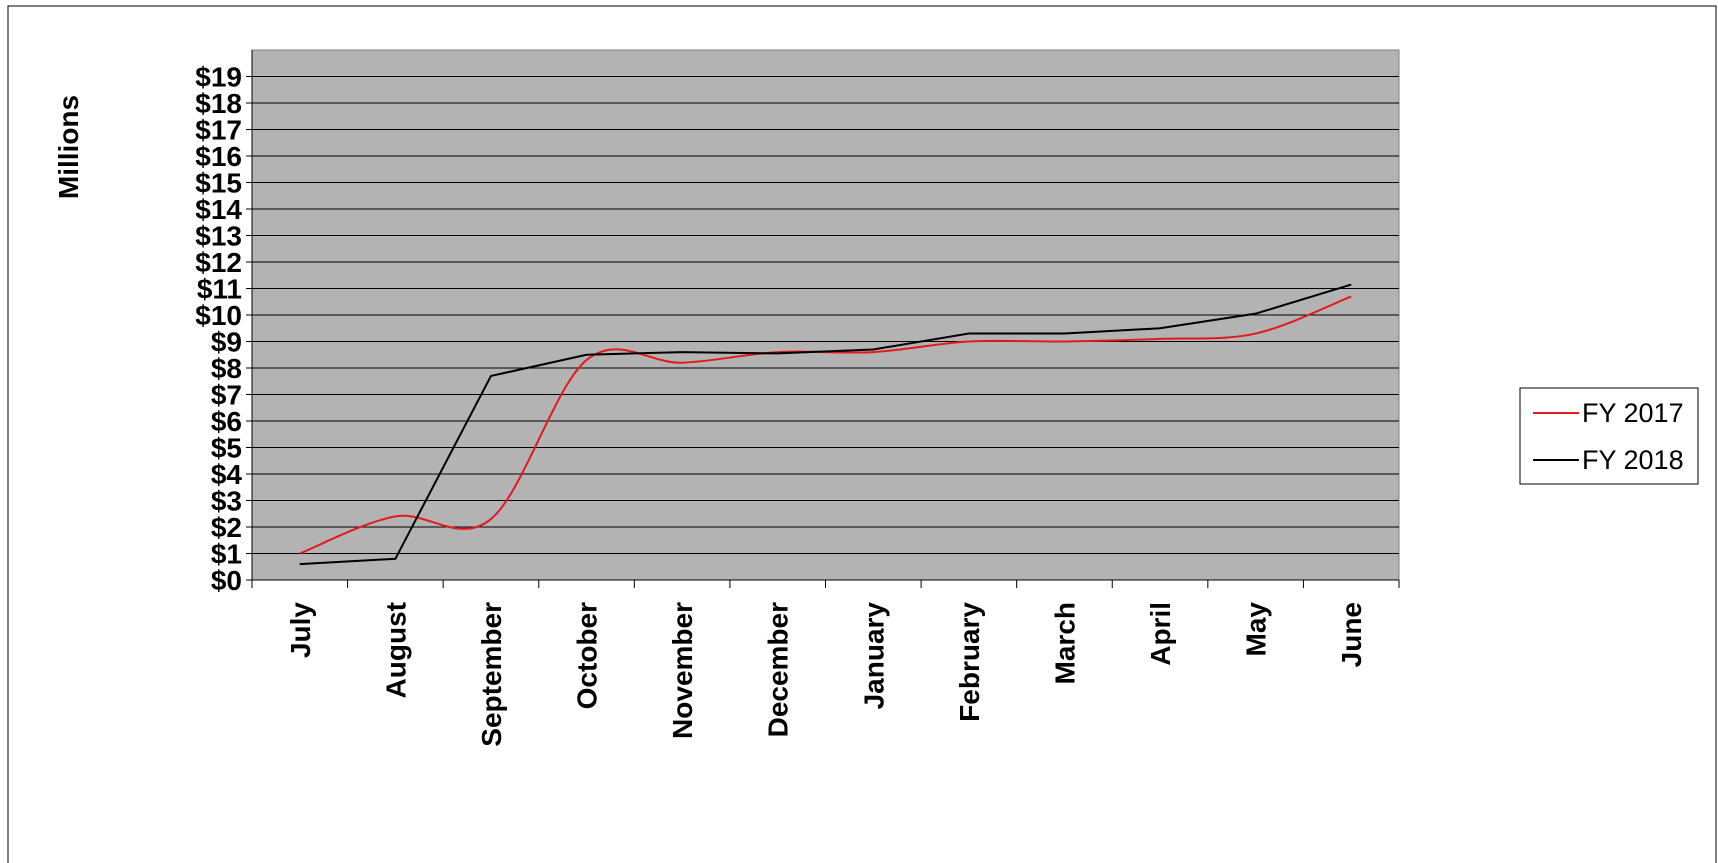 This screenshot has width=1718, height=863. What do you see at coordinates (873, 656) in the screenshot?
I see `x-tick-label: January` at bounding box center [873, 656].